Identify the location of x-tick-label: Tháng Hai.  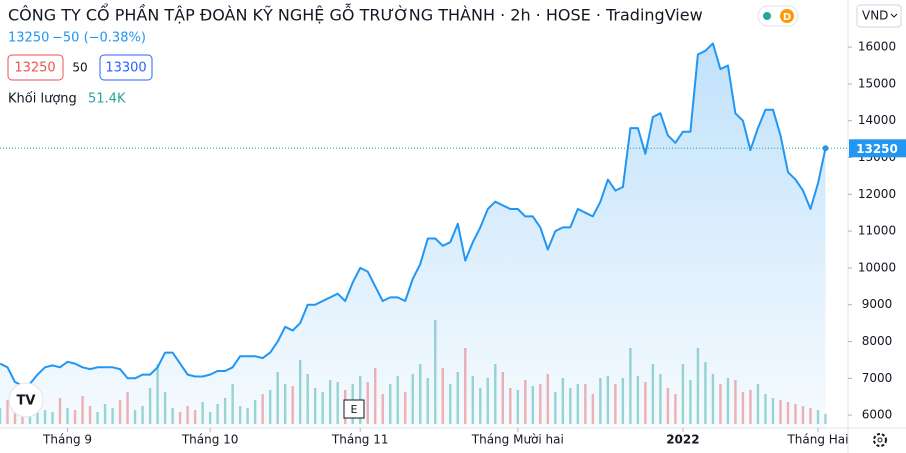
(817, 440).